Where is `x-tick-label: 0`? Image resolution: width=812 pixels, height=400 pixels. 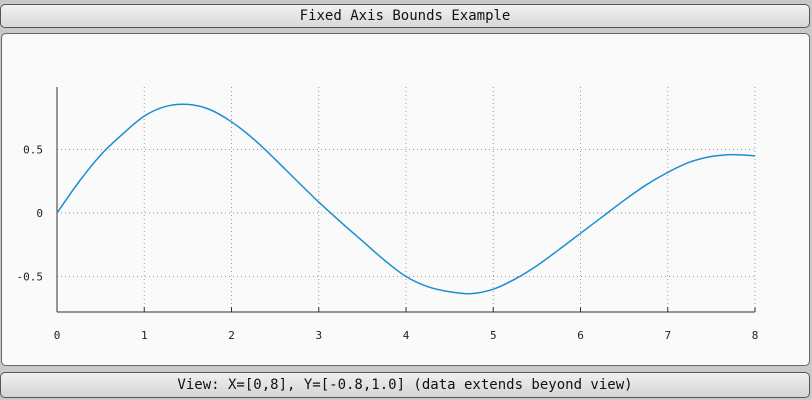
x-tick-label: 0 is located at coordinates (57, 335).